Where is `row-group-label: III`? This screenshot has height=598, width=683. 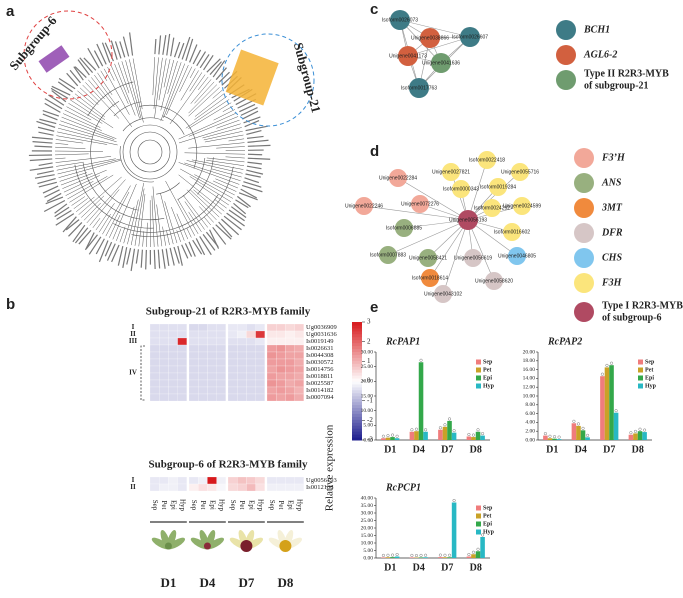
row-group-label: III is located at coordinates (133, 341).